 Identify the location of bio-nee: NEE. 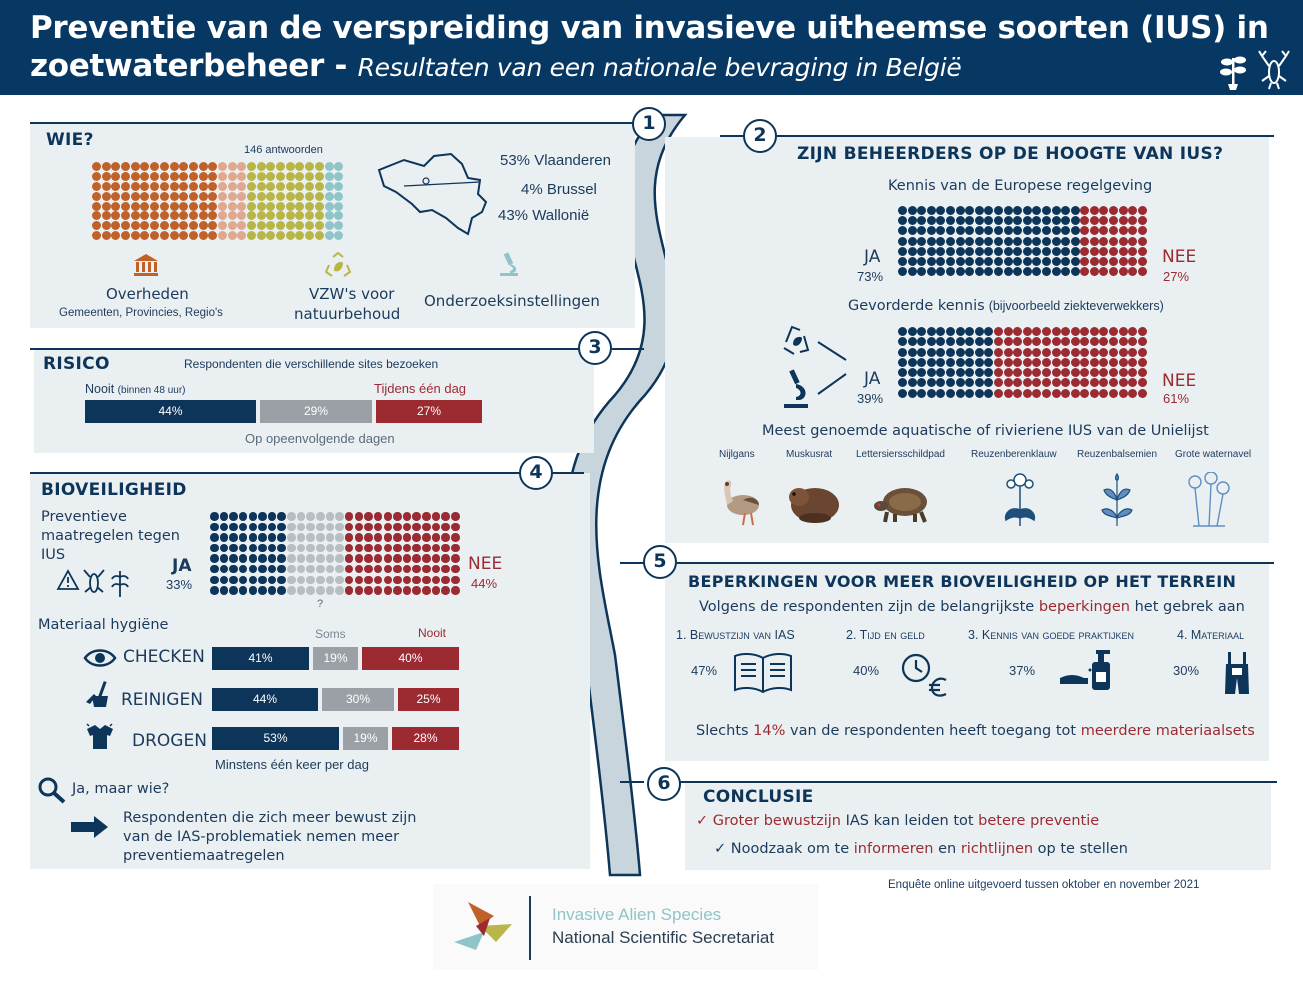
(485, 564).